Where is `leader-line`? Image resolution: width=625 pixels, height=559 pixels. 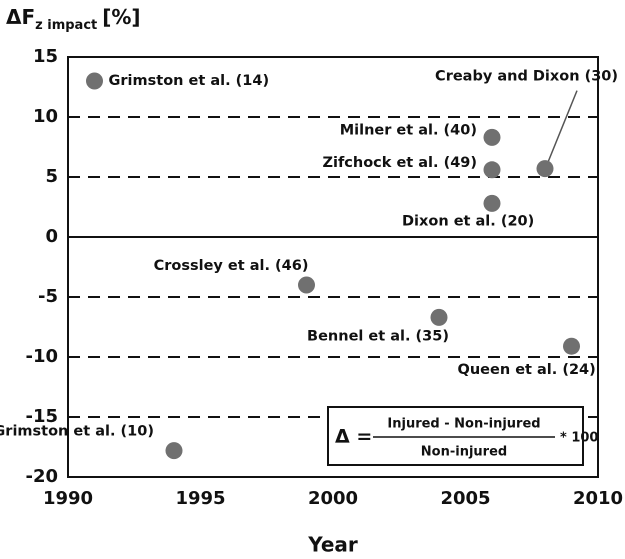 leader-line is located at coordinates (562, 127).